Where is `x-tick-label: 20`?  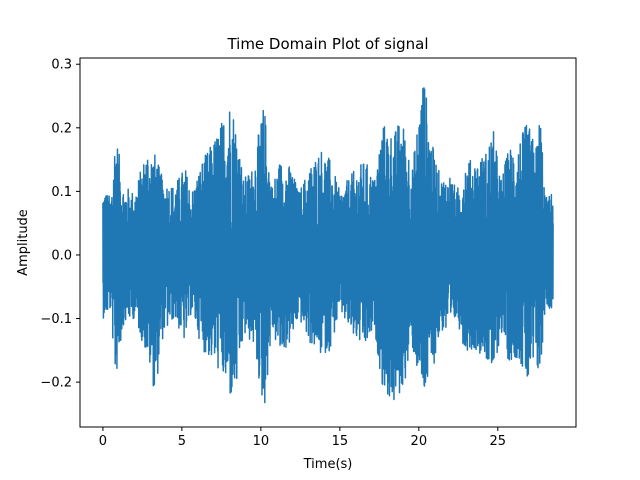 x-tick-label: 20 is located at coordinates (419, 441).